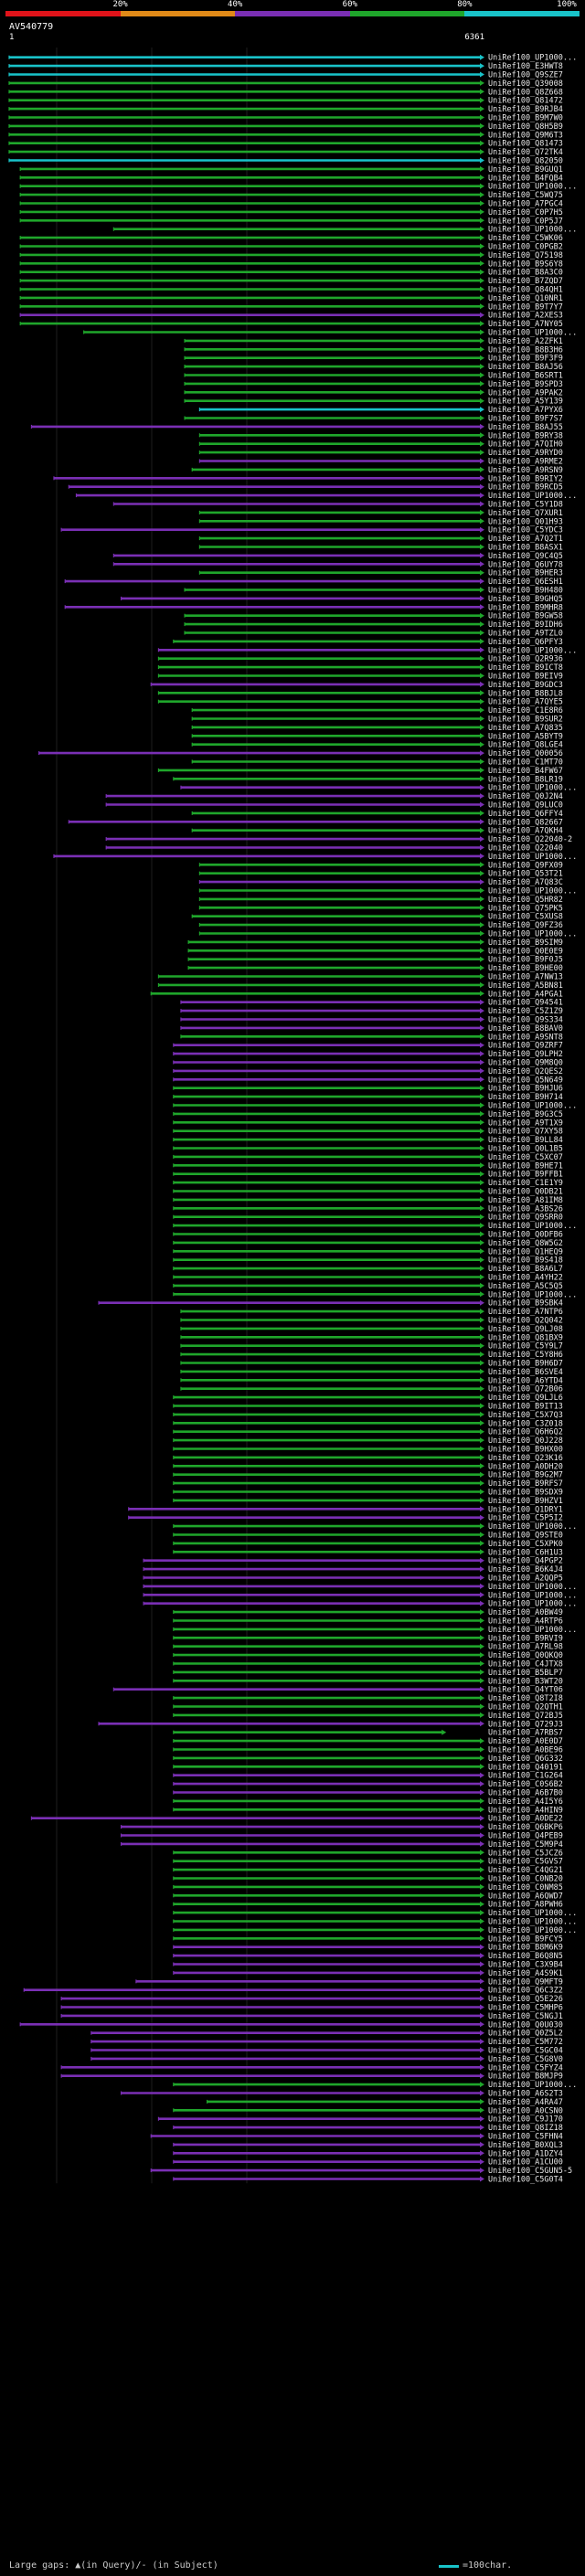 The width and height of the screenshot is (585, 2576). What do you see at coordinates (368, 2163) in the screenshot?
I see `hit-row: UniRef100_A1CU00` at bounding box center [368, 2163].